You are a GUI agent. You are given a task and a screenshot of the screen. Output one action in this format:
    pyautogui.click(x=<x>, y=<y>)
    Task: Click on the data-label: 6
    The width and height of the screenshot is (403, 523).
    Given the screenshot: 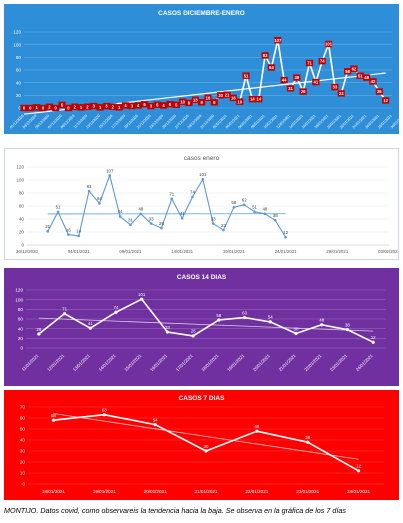 What is the action you would take?
    pyautogui.click(x=170, y=104)
    